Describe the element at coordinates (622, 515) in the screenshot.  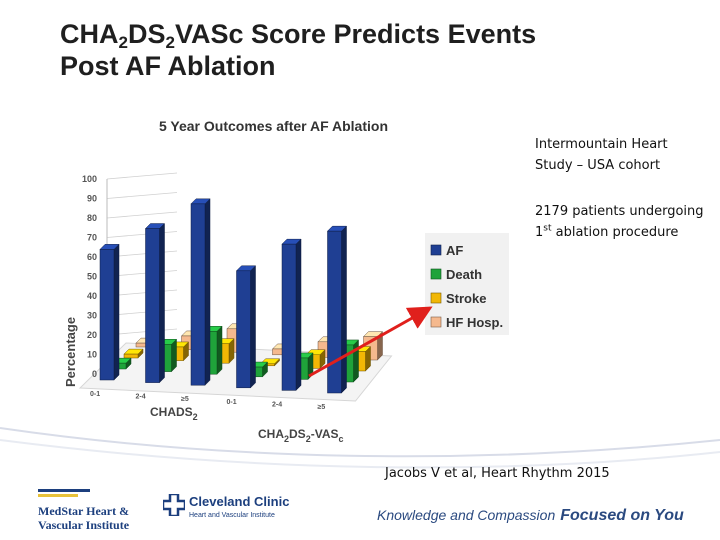
I see `tagline-part-2: Focused on You` at that location.